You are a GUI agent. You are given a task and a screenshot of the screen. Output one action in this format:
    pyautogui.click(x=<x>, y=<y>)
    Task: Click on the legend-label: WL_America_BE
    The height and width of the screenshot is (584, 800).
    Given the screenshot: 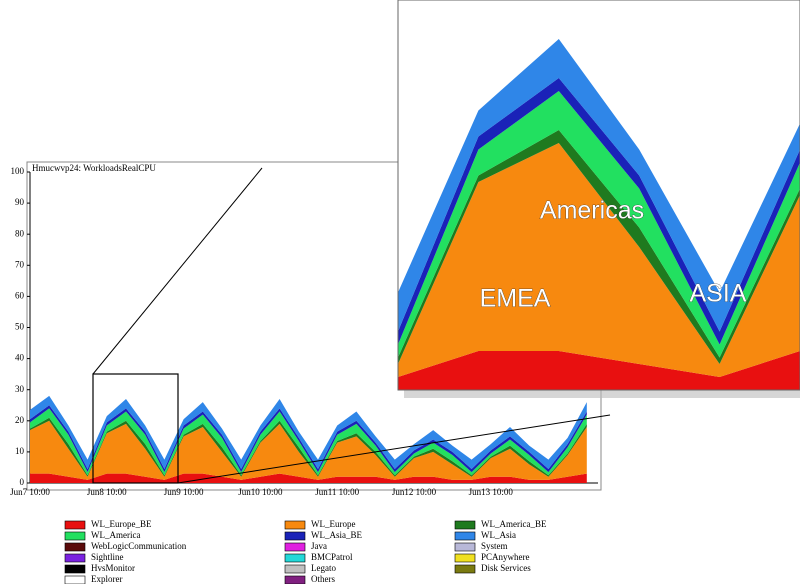 What is the action you would take?
    pyautogui.click(x=514, y=524)
    